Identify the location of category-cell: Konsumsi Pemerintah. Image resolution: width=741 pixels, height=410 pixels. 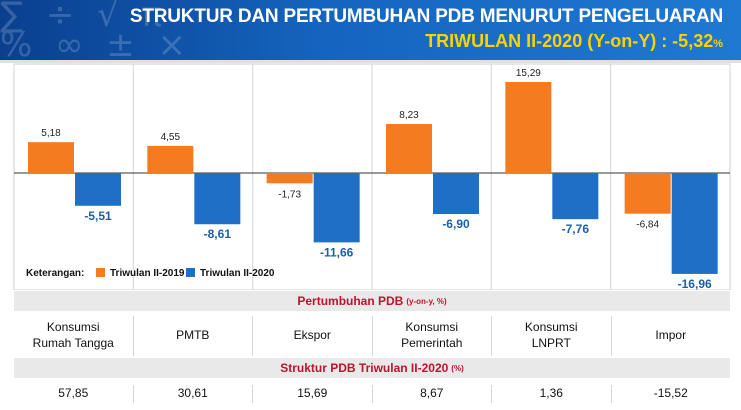
(431, 336).